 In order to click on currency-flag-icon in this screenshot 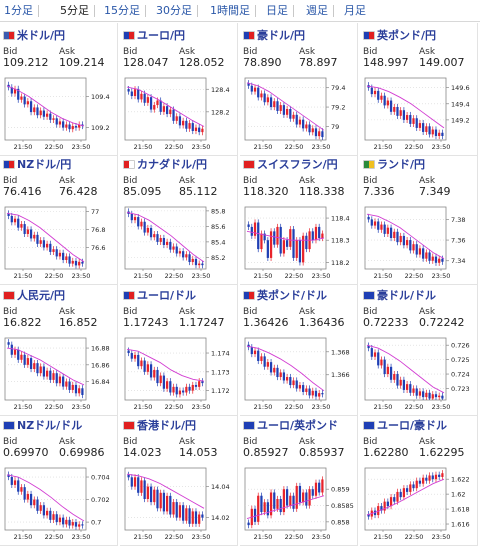, I will do `click(9, 295)`.